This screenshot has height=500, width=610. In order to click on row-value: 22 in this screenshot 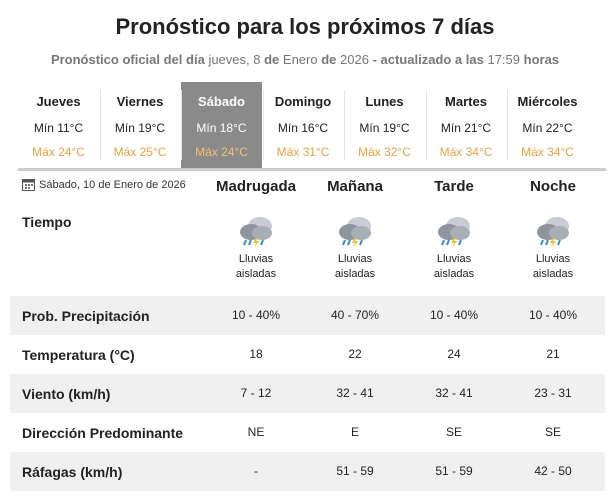, I will do `click(355, 354)`.